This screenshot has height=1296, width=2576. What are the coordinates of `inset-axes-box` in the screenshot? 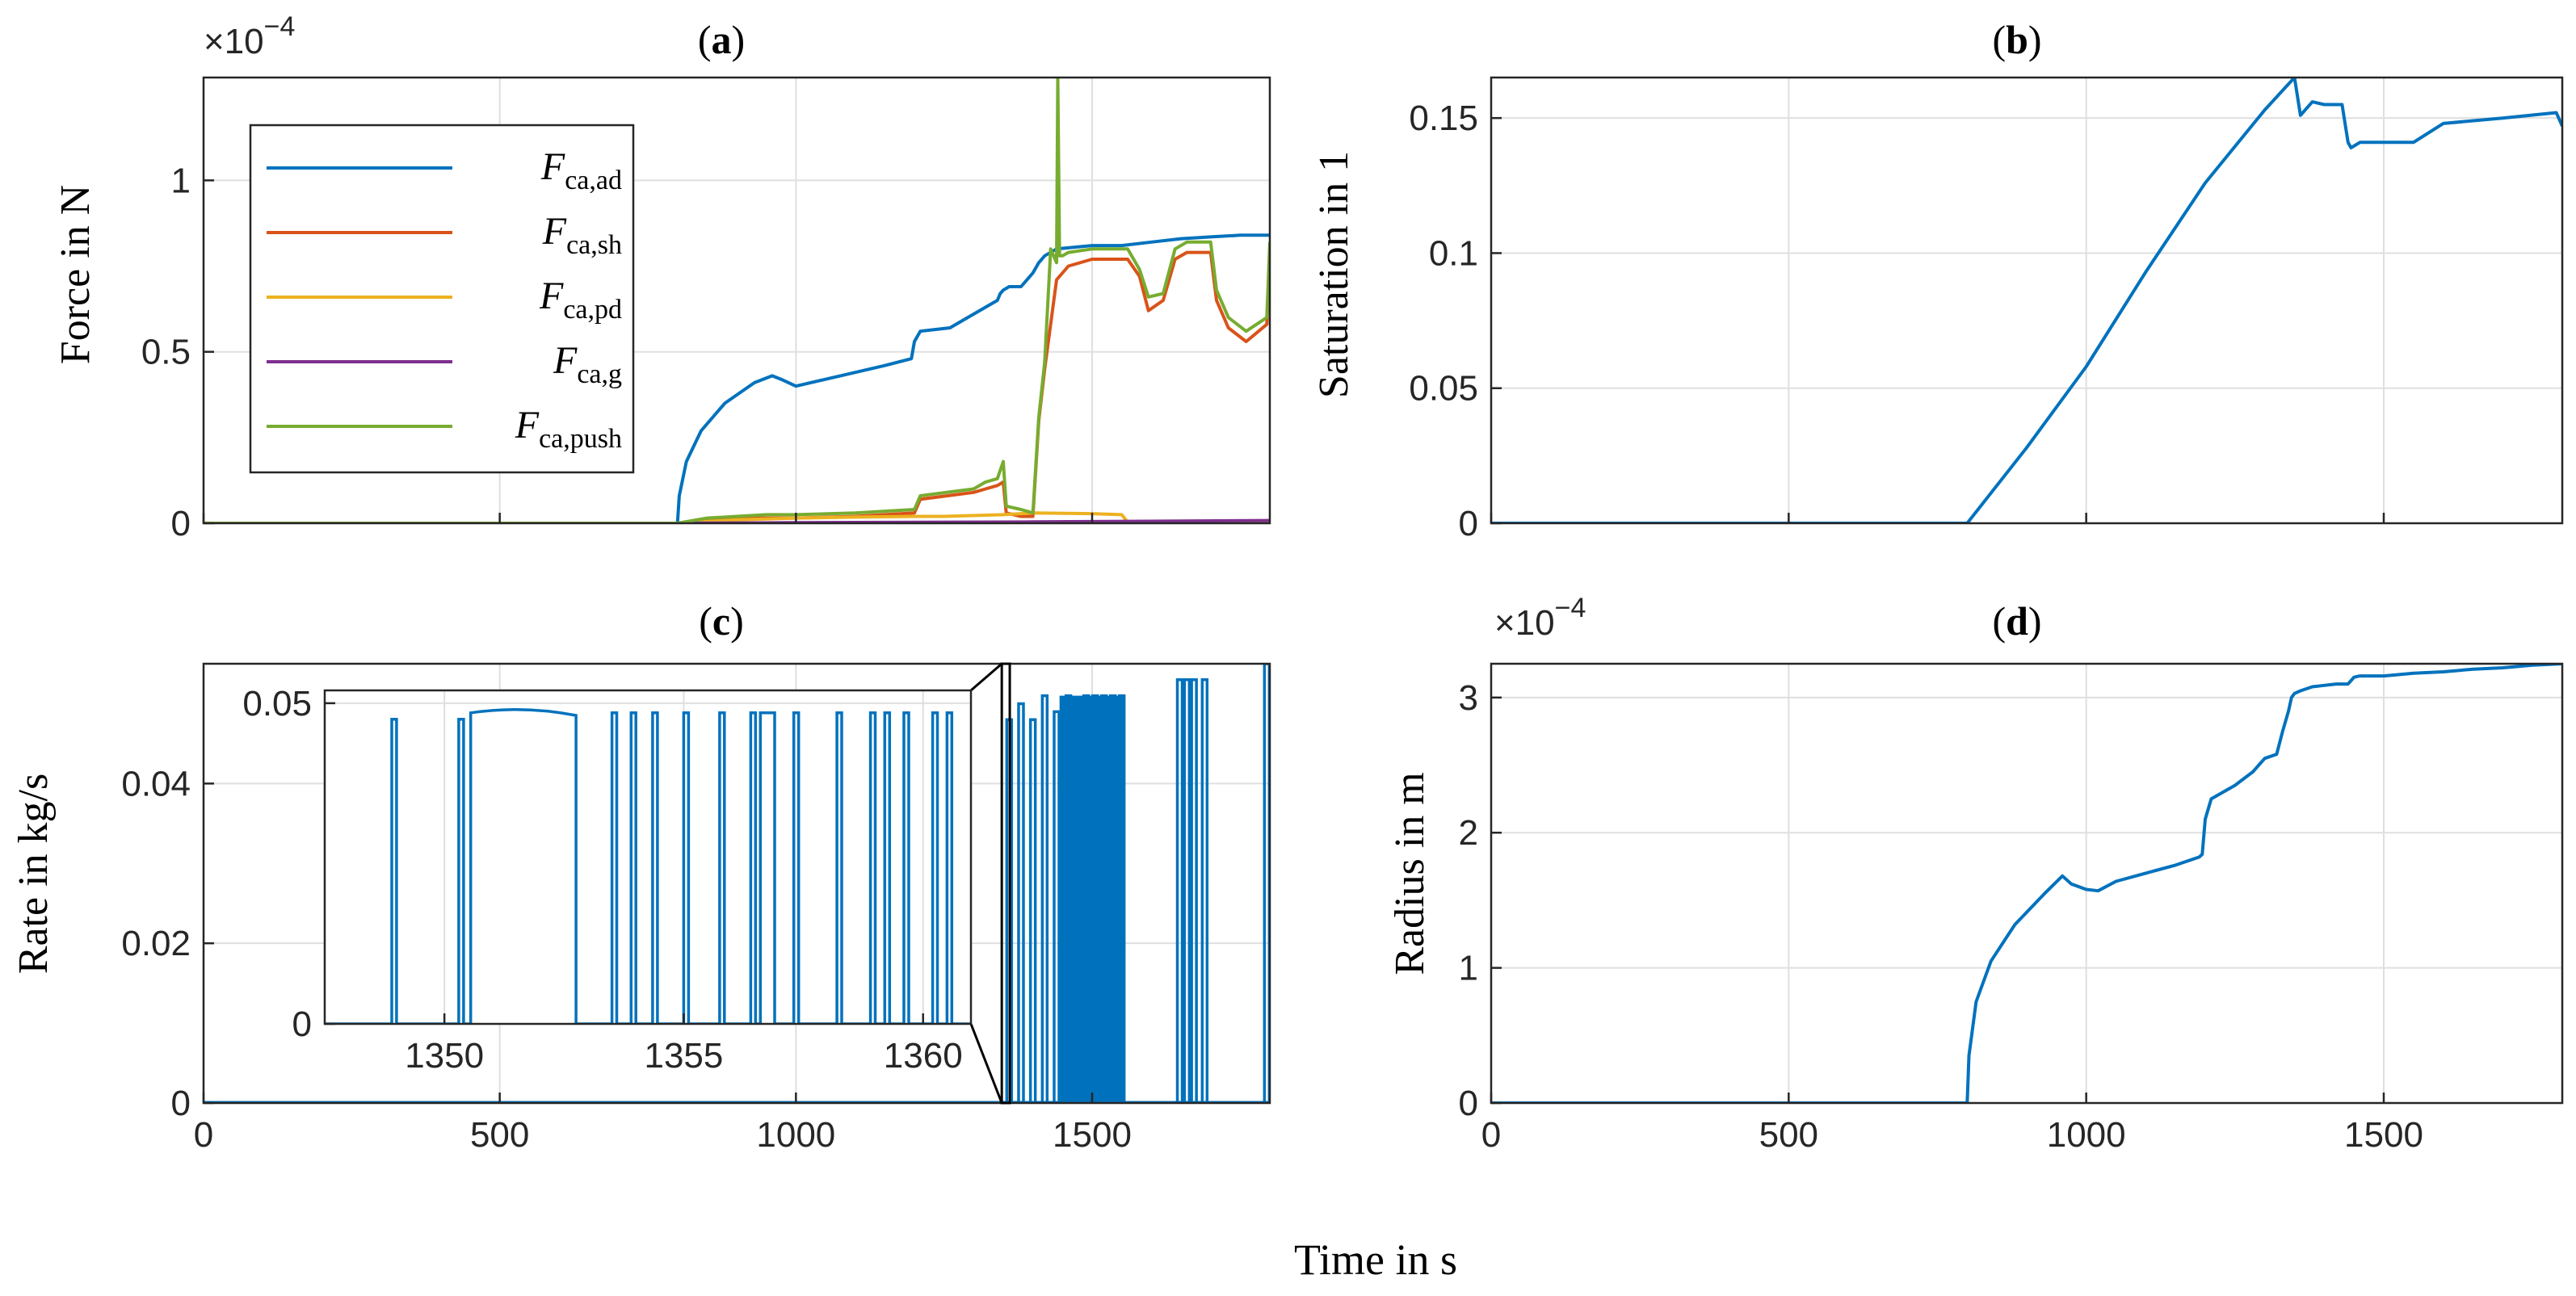 It's located at (648, 857).